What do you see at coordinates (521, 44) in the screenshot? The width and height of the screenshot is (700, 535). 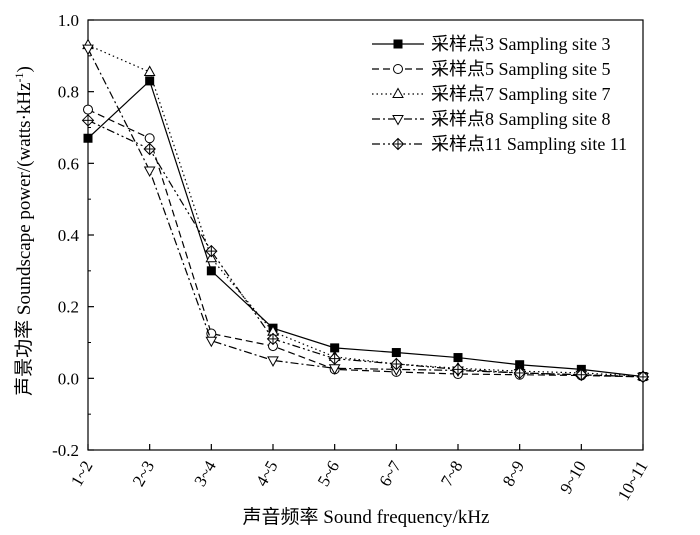 I see `legend-label: 采样点3 Sampling site 3` at bounding box center [521, 44].